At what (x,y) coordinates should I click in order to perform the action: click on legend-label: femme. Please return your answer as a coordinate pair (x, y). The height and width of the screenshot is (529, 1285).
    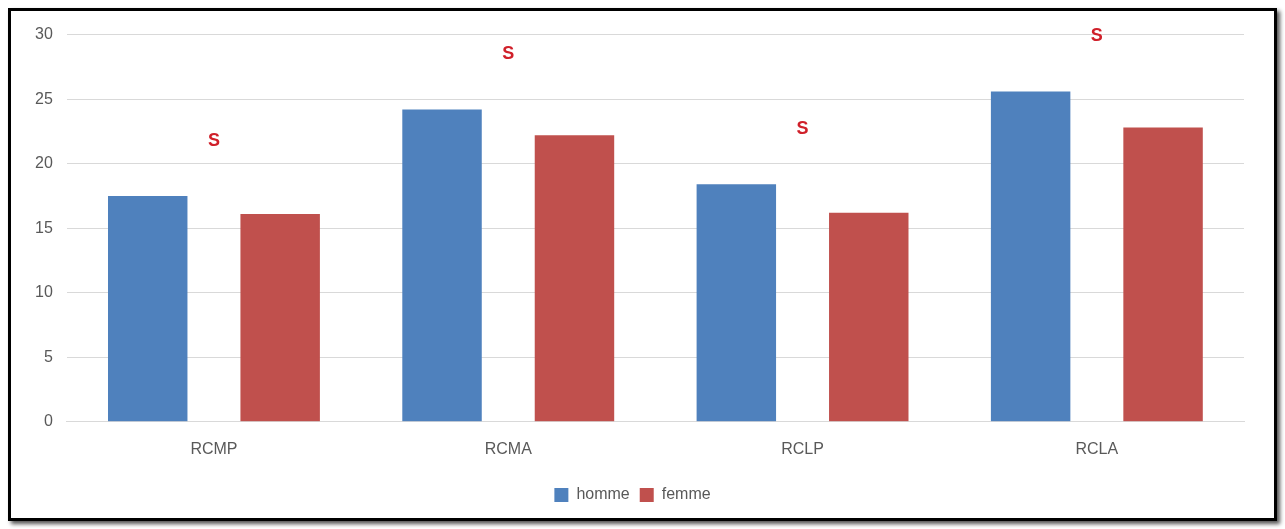
    Looking at the image, I should click on (686, 494).